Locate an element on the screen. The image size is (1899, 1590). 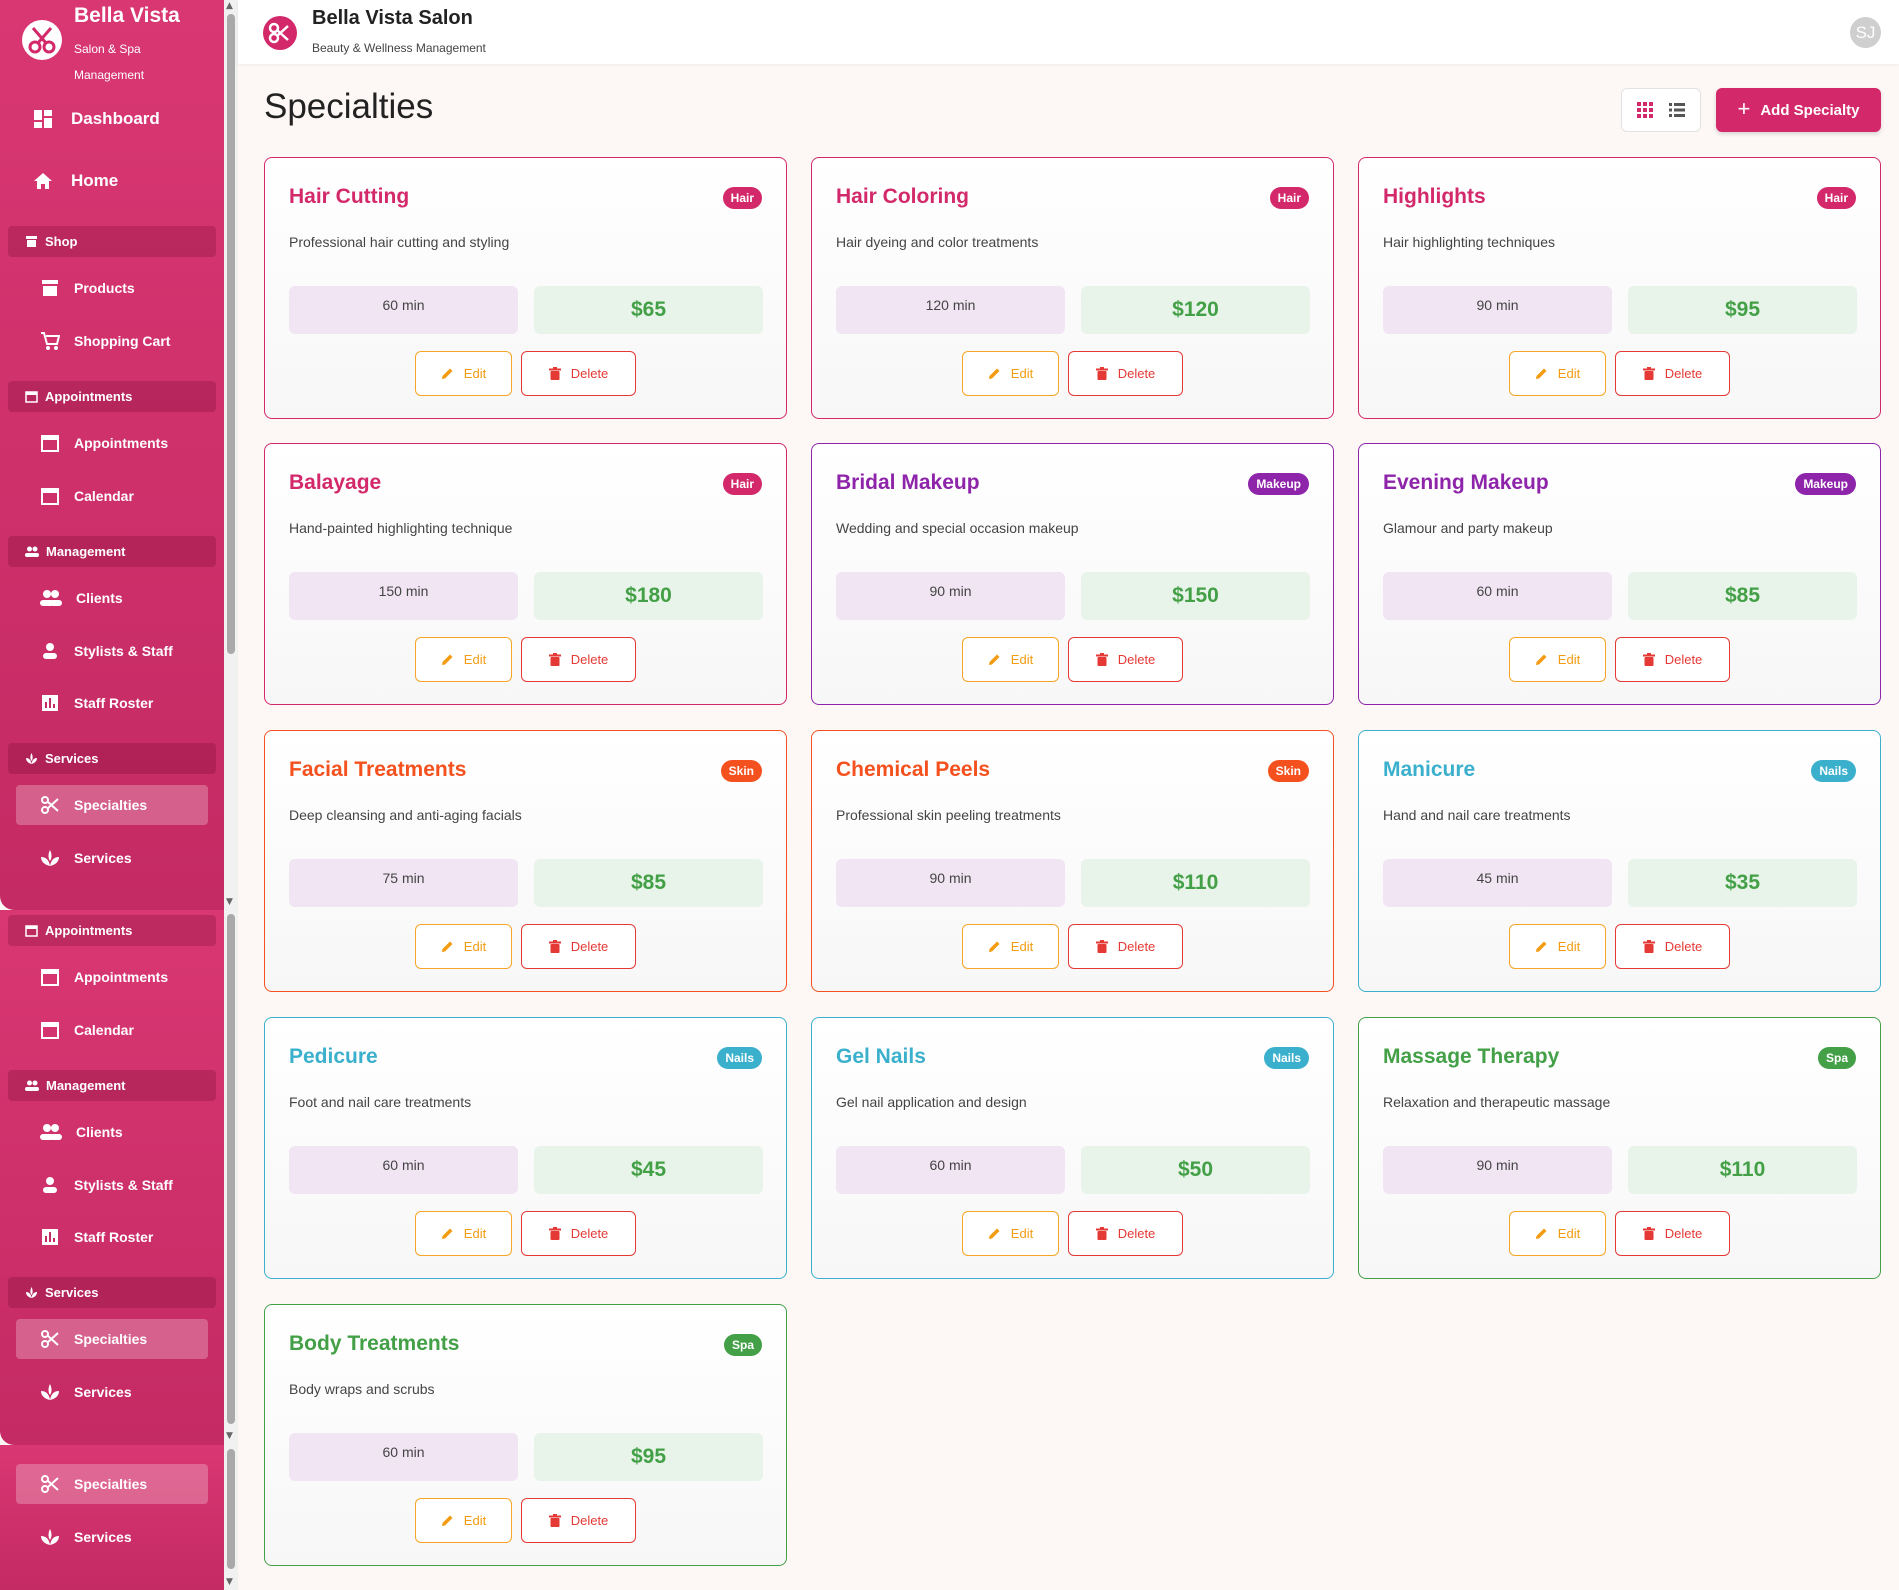
nav-home: Home is located at coordinates (112, 181).